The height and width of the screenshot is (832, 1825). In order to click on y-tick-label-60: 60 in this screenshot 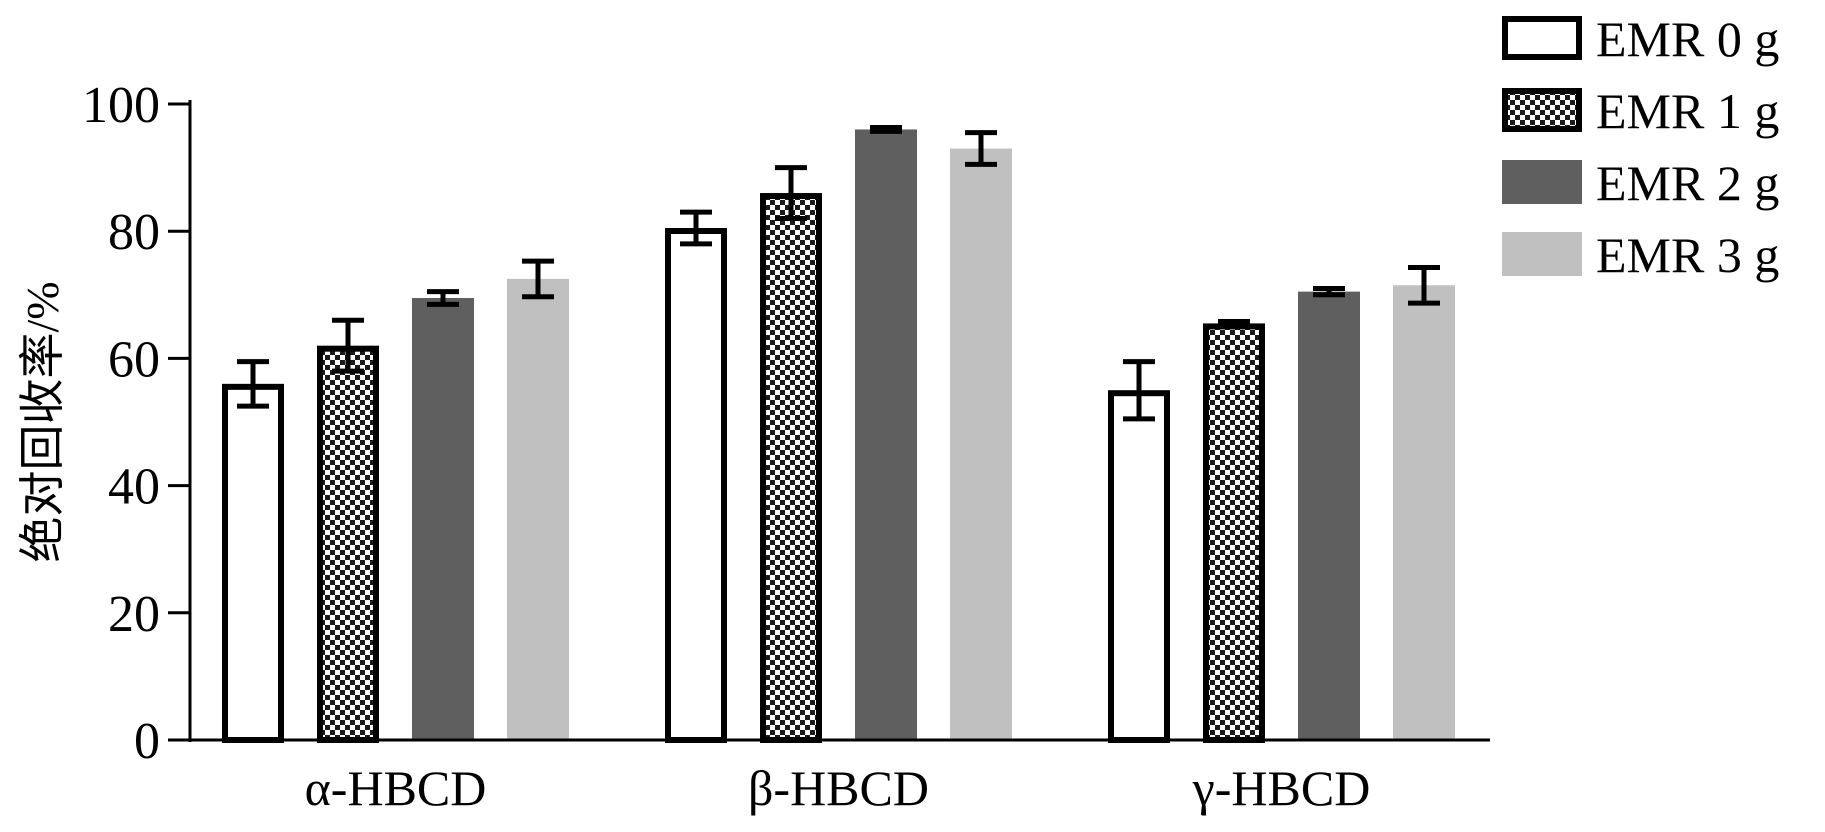, I will do `click(134, 359)`.